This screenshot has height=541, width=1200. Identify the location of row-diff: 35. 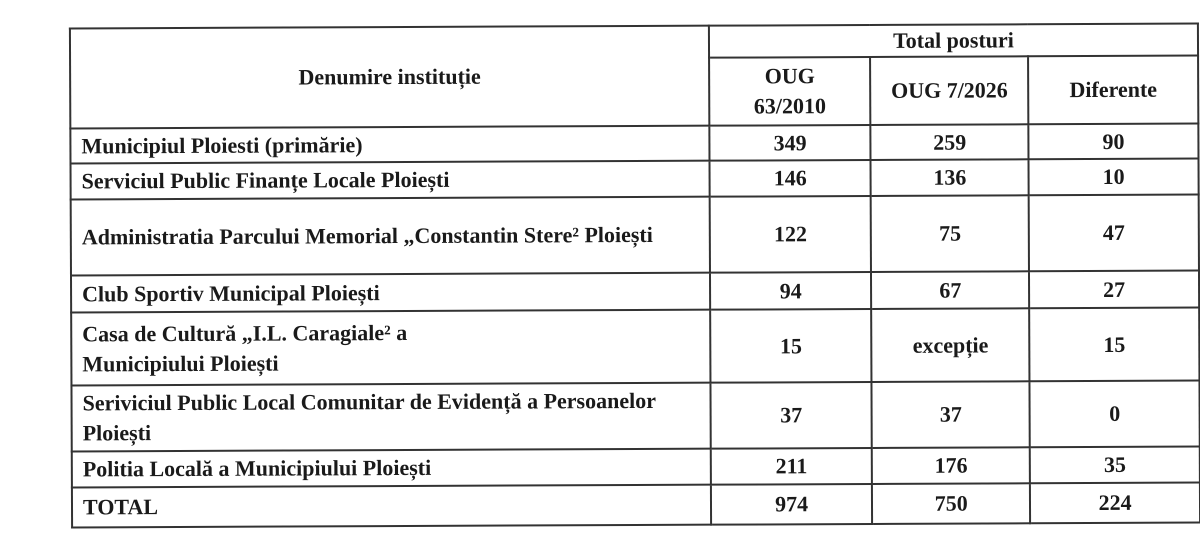
(1114, 465).